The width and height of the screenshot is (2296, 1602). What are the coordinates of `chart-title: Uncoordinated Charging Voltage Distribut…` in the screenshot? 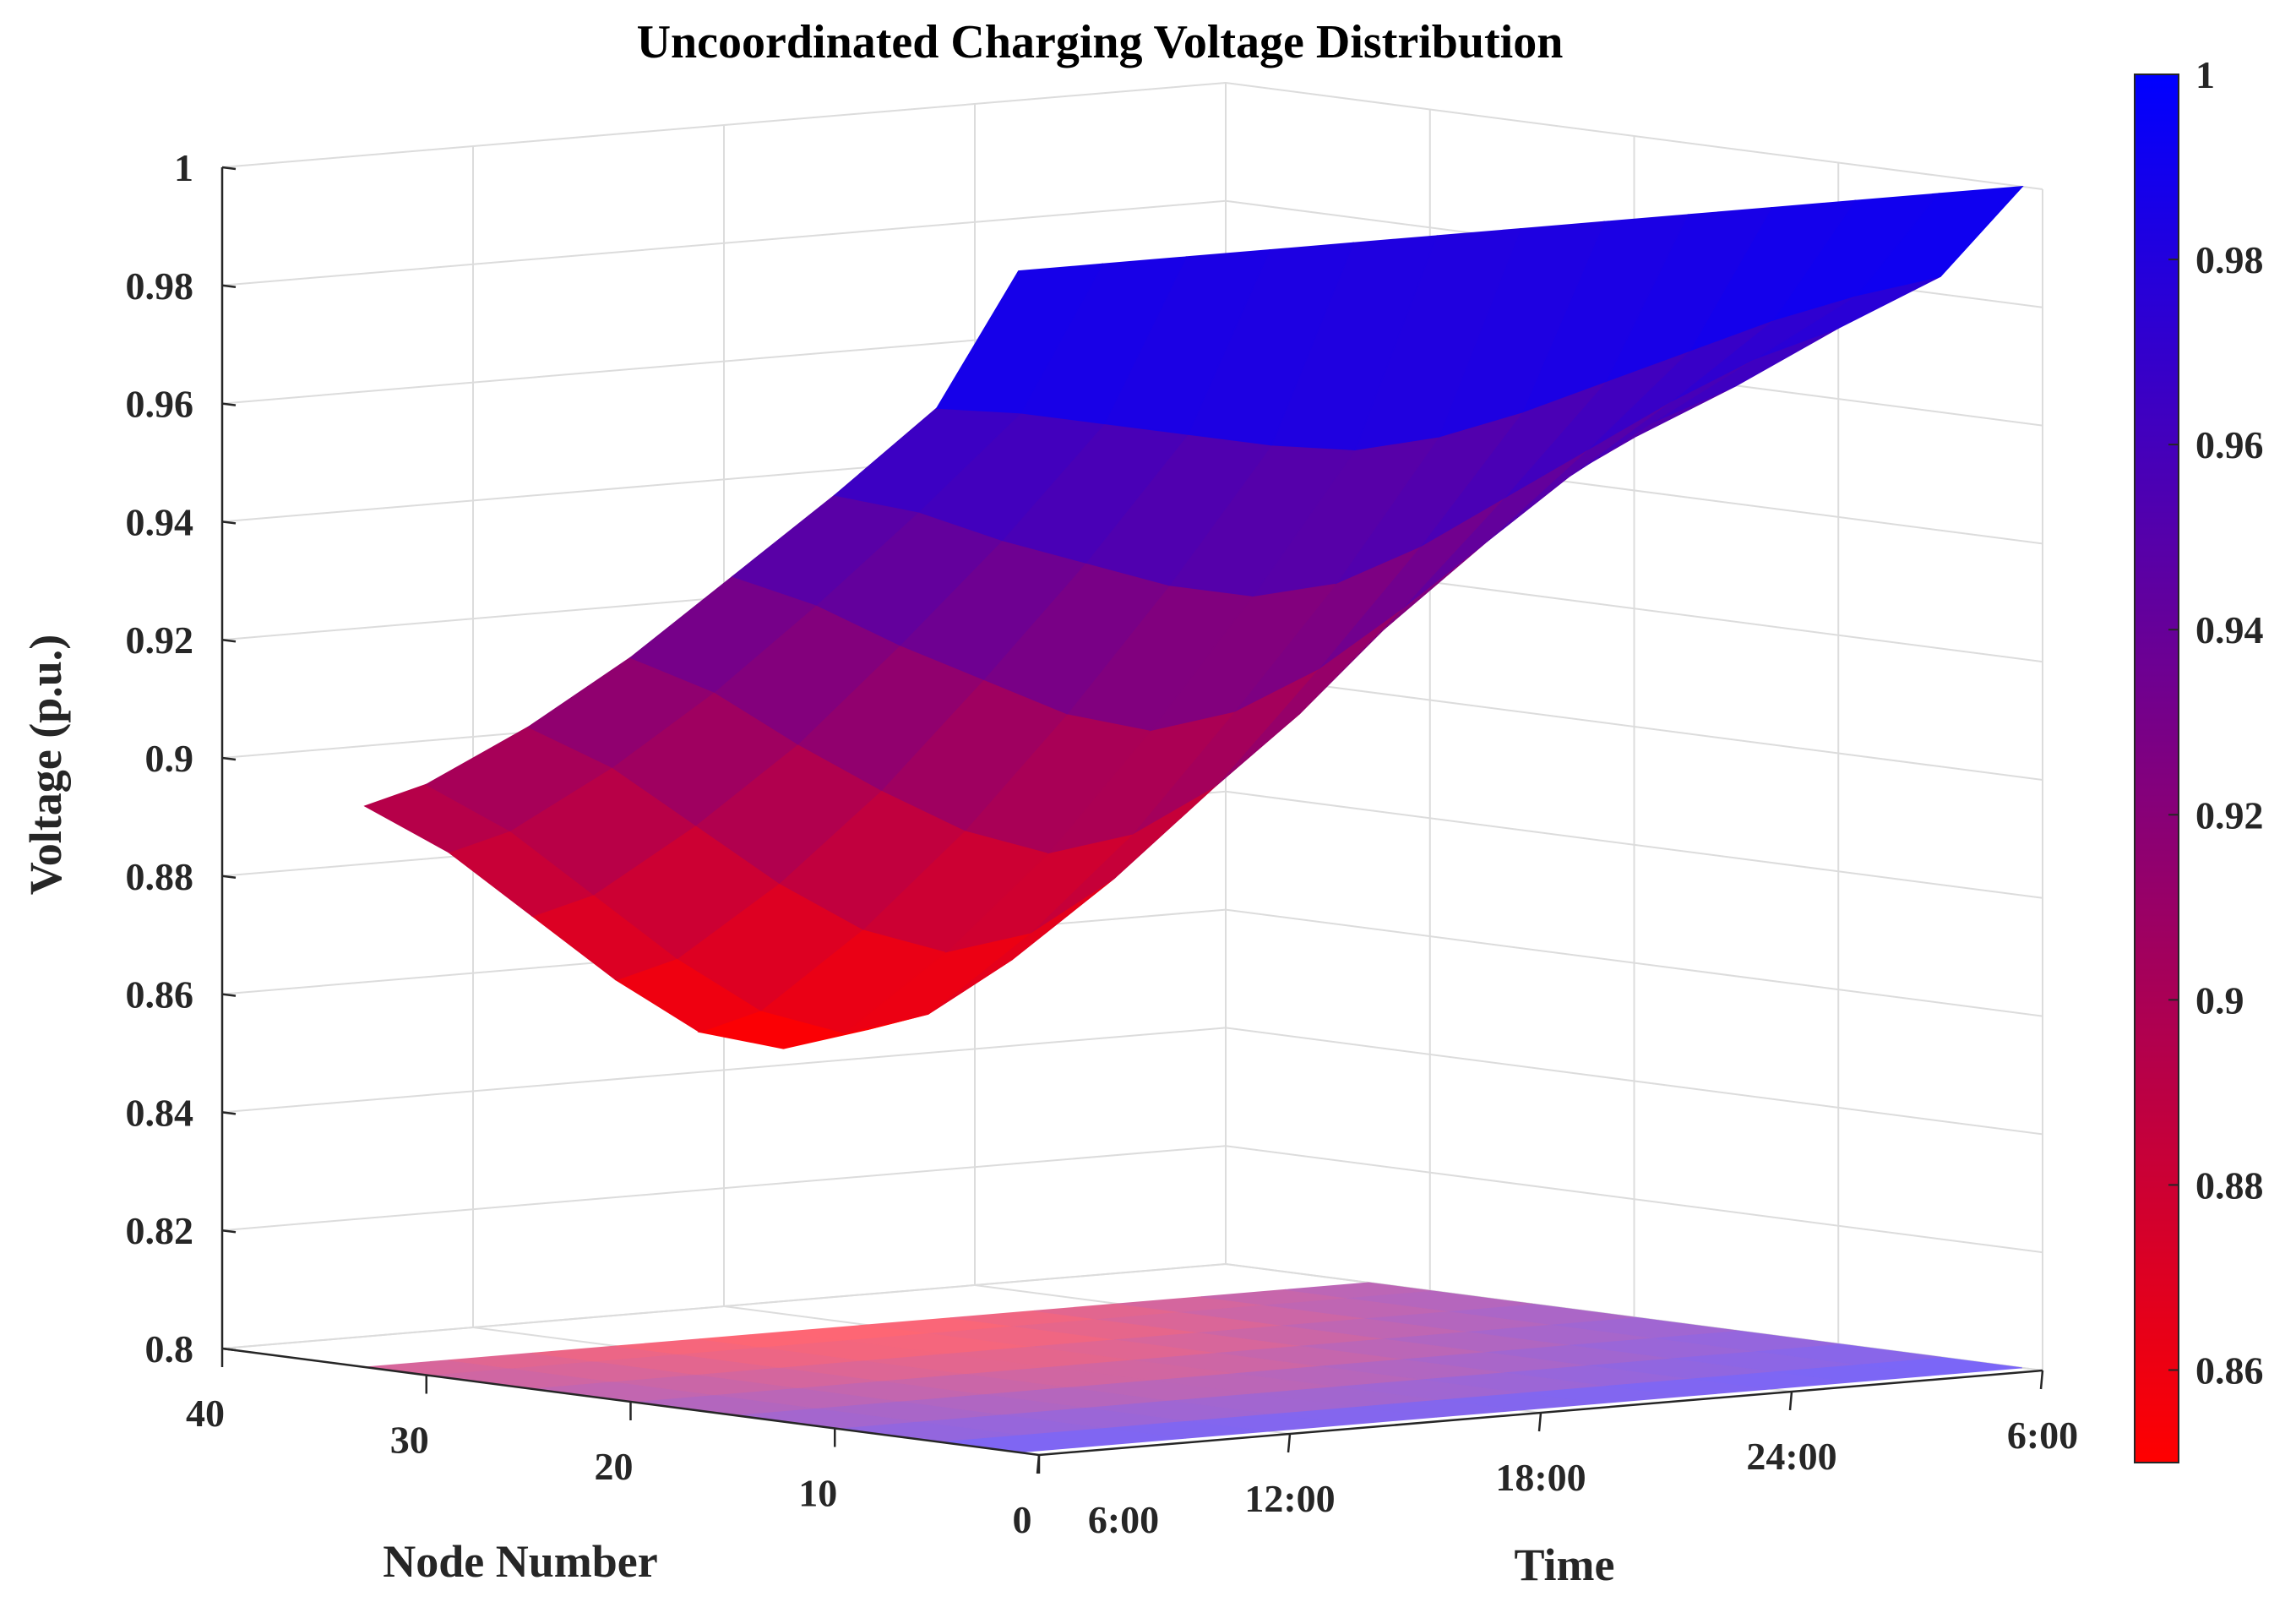 It's located at (1100, 42).